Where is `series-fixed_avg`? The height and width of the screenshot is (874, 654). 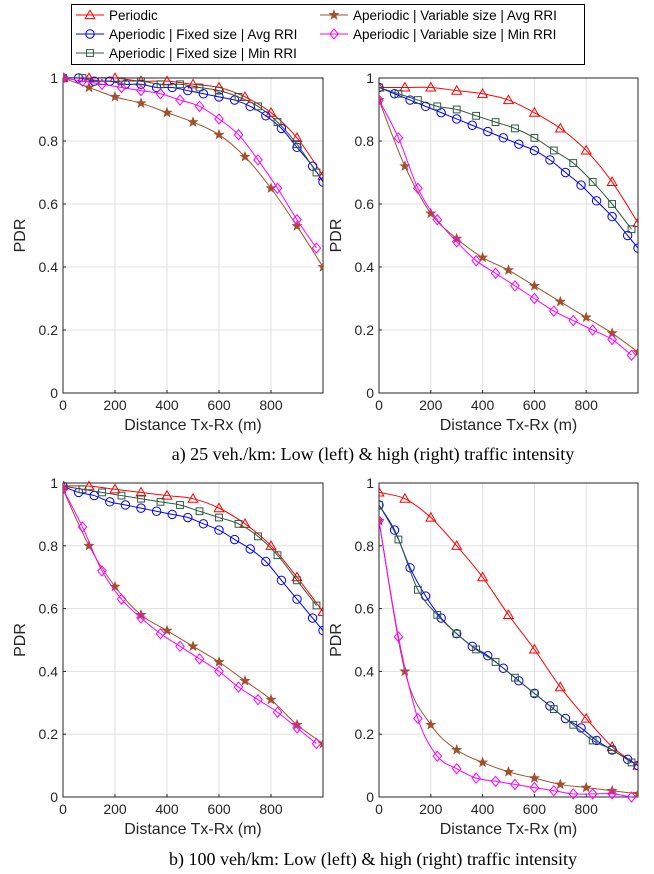
series-fixed_avg is located at coordinates (193, 558).